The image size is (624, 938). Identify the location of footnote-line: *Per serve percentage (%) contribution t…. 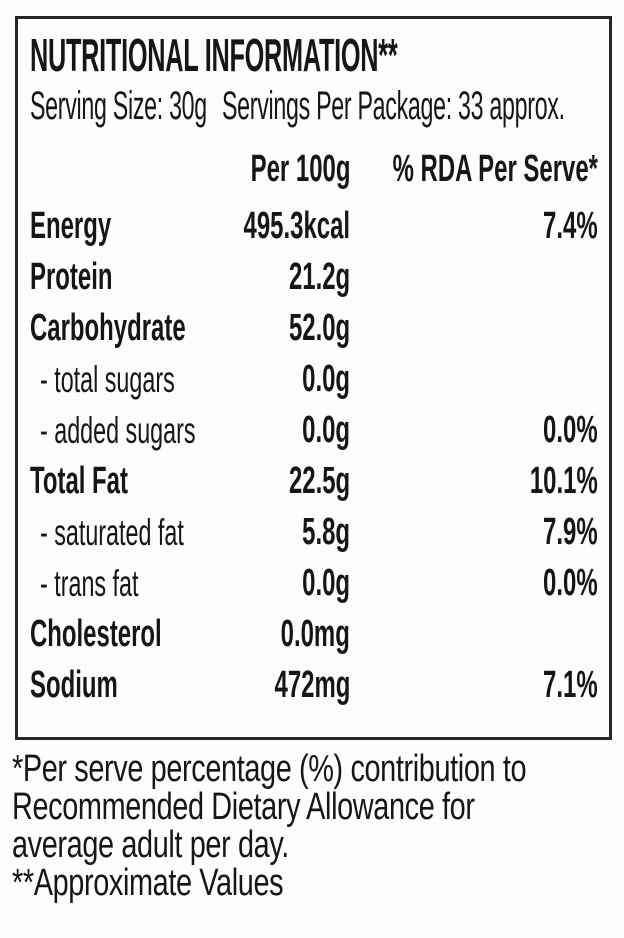
(315, 769).